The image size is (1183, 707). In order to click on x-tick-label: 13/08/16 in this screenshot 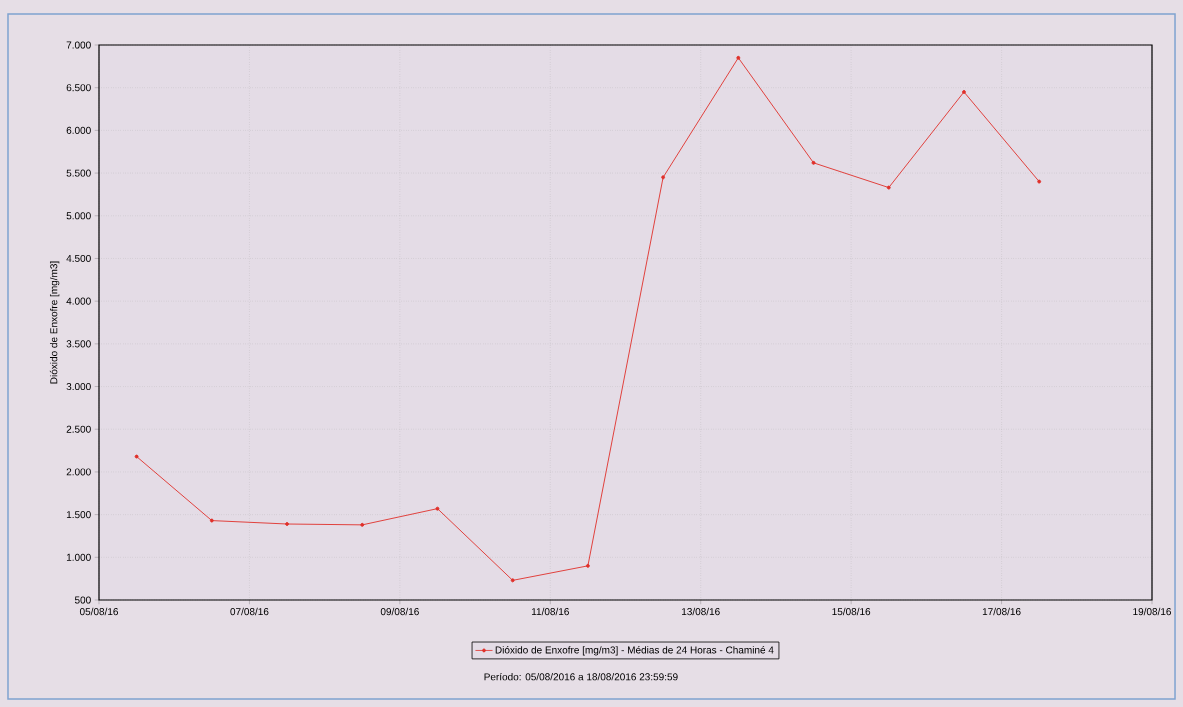, I will do `click(701, 611)`.